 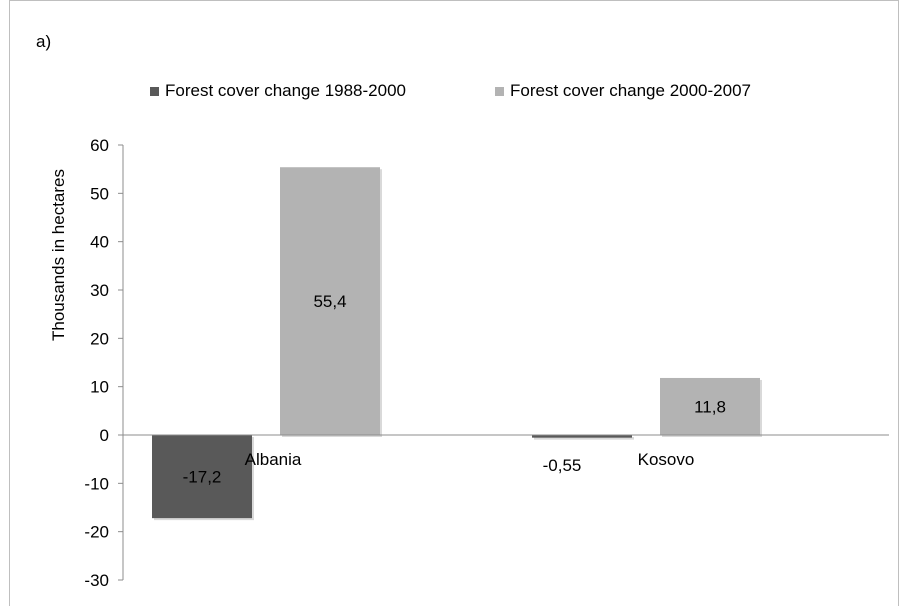 What do you see at coordinates (96, 580) in the screenshot?
I see `y-tick-label: -30` at bounding box center [96, 580].